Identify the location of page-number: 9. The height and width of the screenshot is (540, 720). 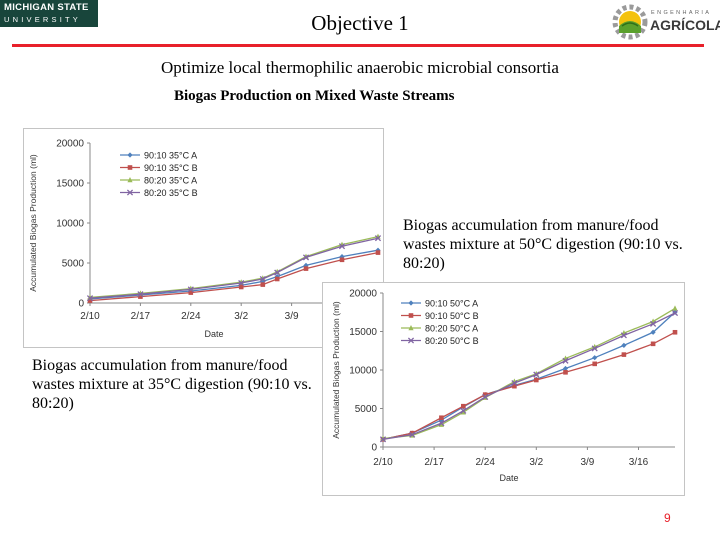
(667, 518).